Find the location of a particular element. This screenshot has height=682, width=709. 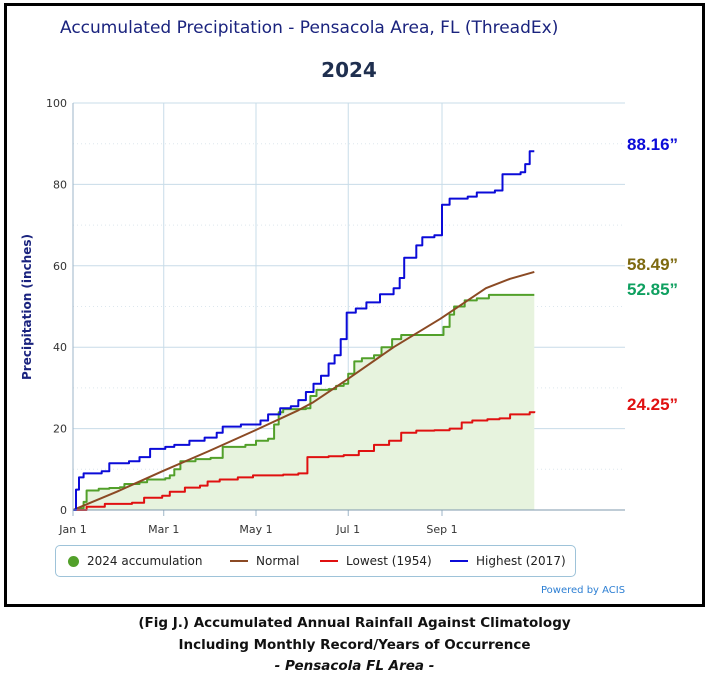

y-axis-label: Precipitation (inches) is located at coordinates (27, 307).